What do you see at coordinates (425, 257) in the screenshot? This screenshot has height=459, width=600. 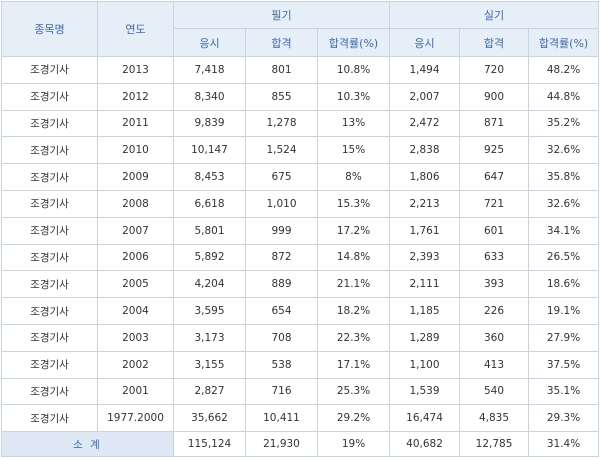 I see `cell-practical-applicants: 2,393` at bounding box center [425, 257].